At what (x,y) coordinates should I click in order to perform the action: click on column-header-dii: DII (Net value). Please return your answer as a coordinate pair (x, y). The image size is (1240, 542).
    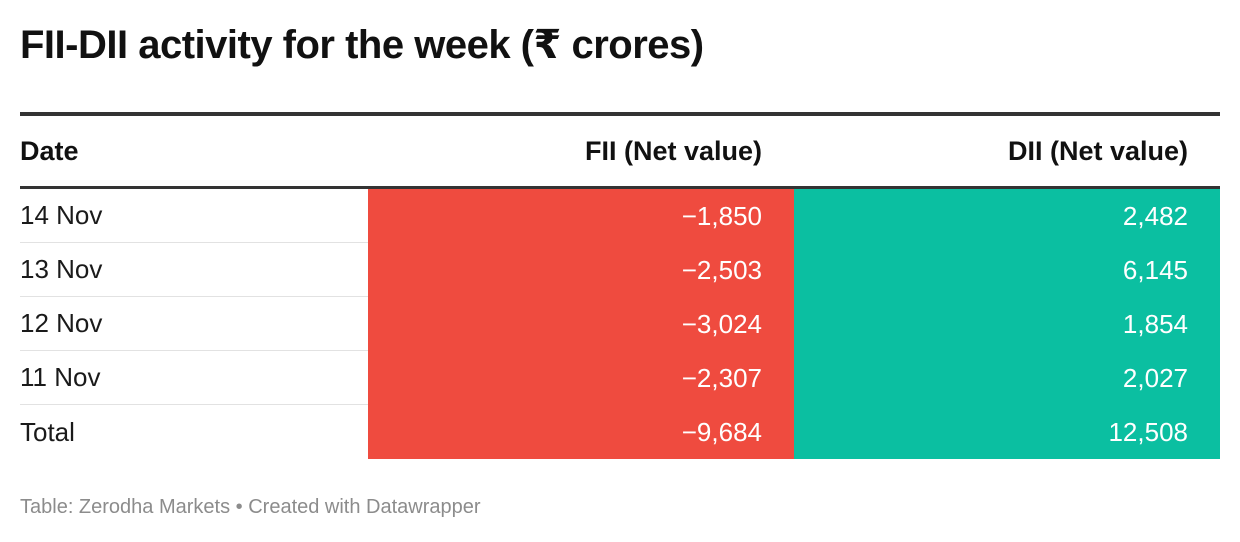
    Looking at the image, I should click on (1097, 150).